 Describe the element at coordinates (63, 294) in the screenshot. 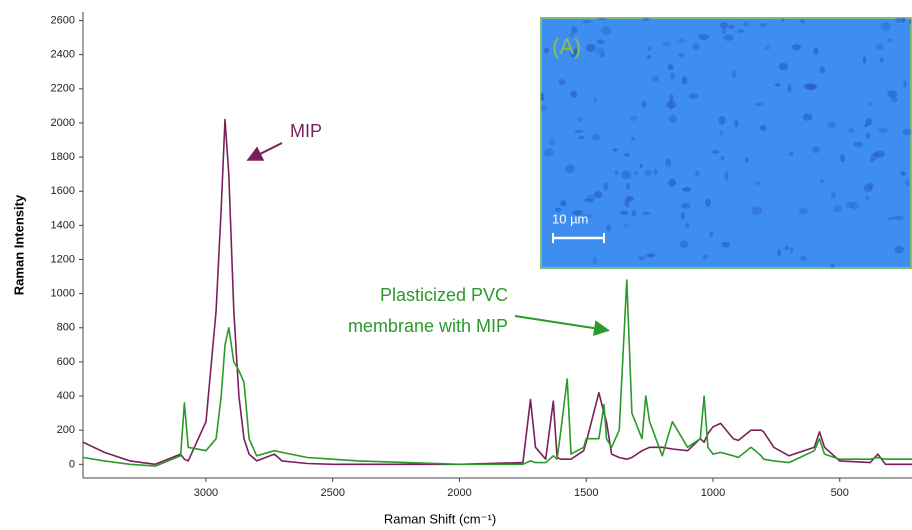

I see `y-tick-label: 1000` at that location.